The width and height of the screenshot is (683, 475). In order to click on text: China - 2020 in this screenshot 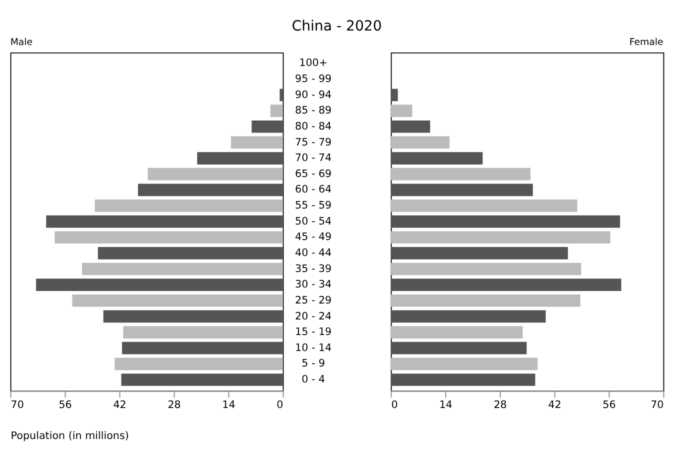, I will do `click(337, 26)`.